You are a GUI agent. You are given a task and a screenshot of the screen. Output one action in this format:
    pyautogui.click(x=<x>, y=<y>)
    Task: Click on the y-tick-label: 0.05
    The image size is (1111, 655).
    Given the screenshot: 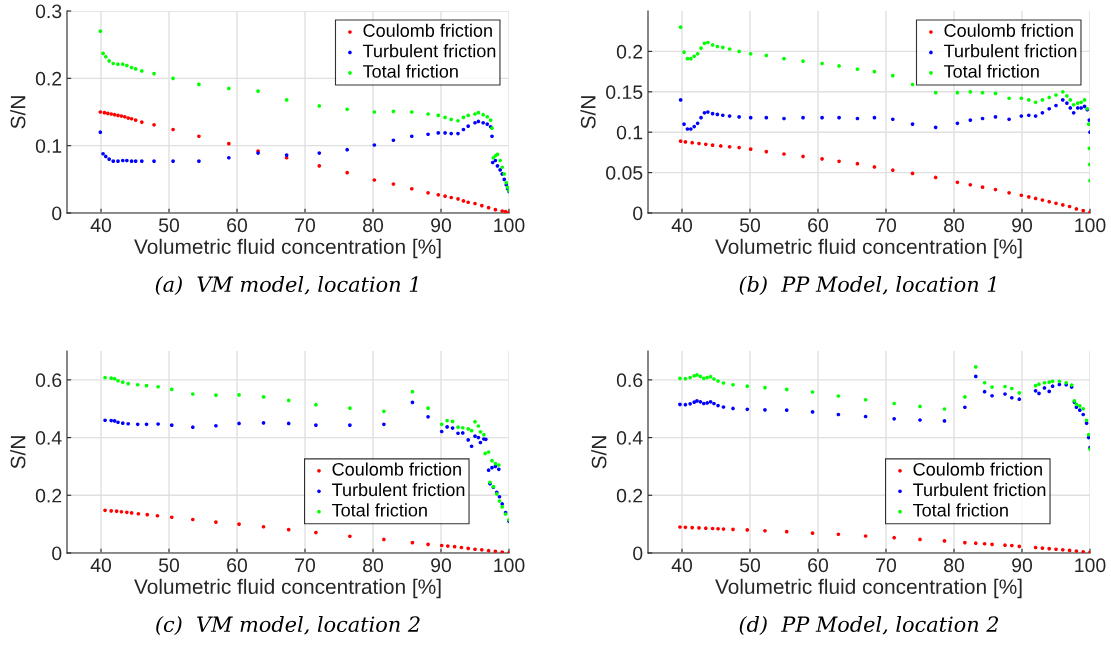 What is the action you would take?
    pyautogui.click(x=624, y=173)
    